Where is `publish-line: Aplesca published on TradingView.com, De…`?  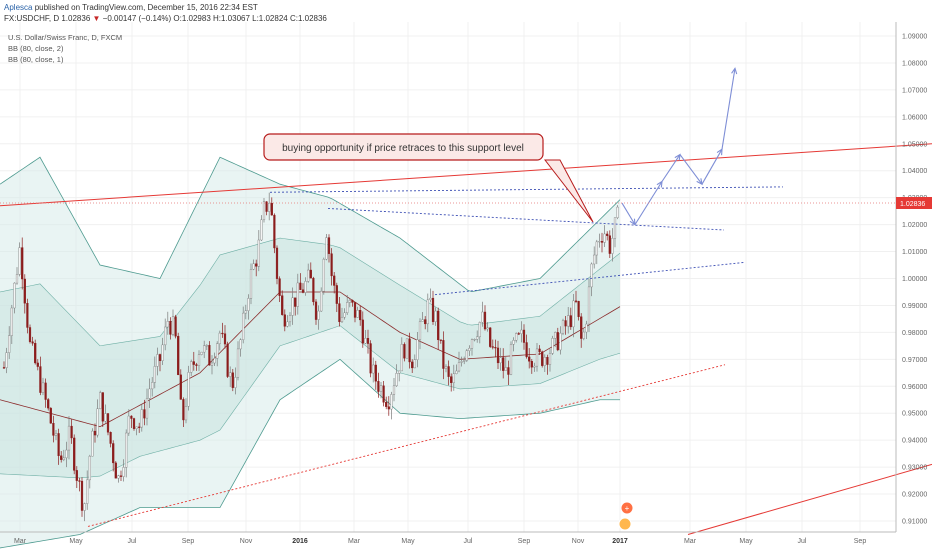
publish-line: Aplesca published on TradingView.com, De… is located at coordinates (131, 7).